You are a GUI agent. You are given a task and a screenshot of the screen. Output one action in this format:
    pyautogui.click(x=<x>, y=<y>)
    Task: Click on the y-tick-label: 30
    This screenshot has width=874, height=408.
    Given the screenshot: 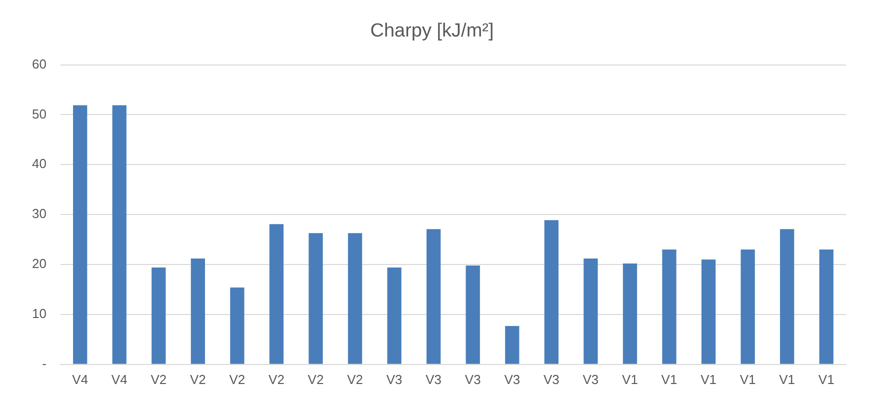 What is the action you would take?
    pyautogui.click(x=39, y=214)
    